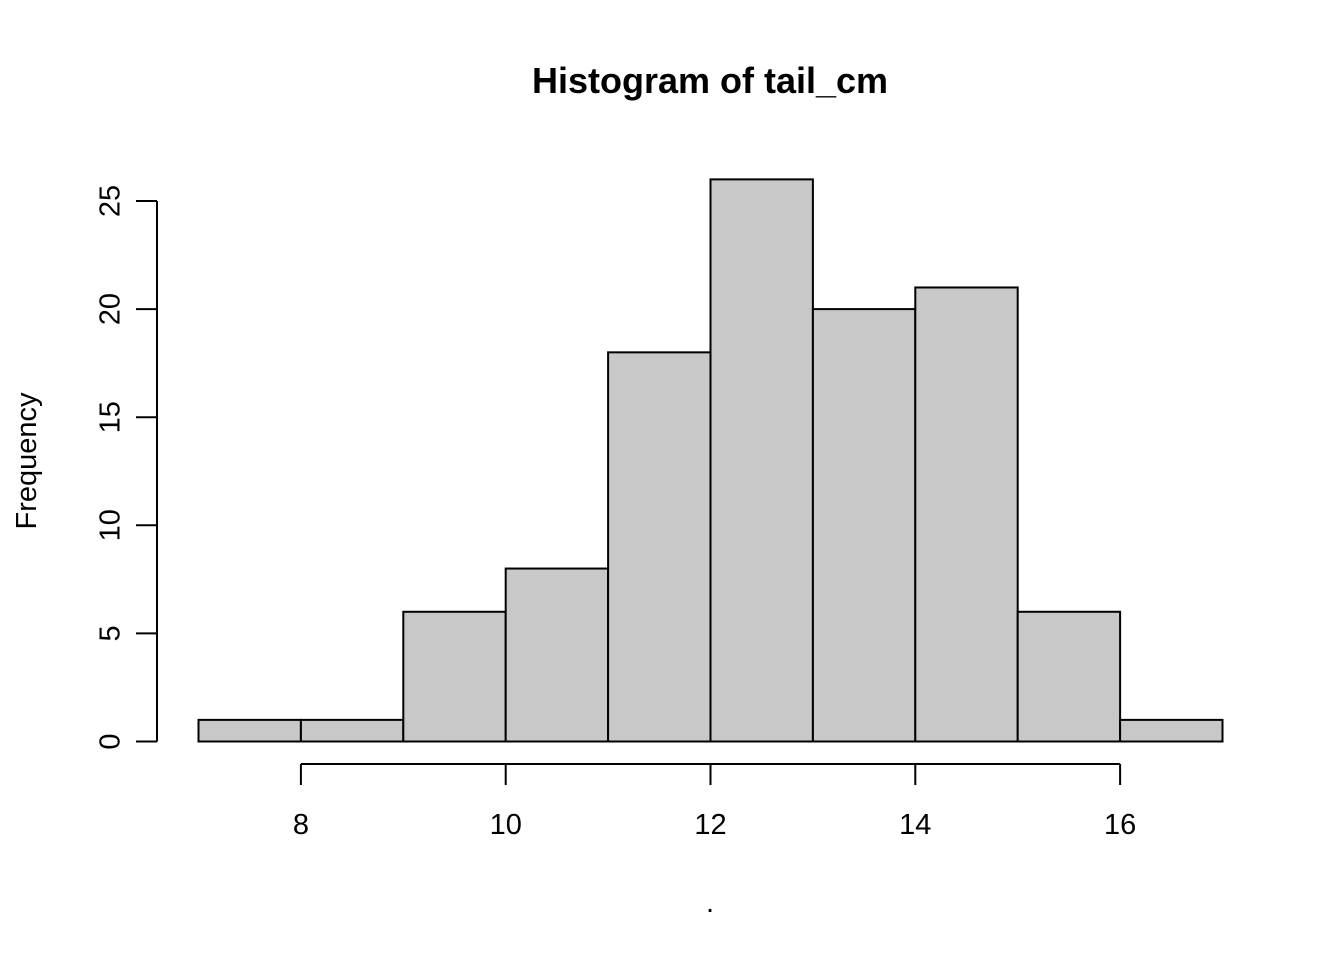  I want to click on y-tick-label: 20, so click(110, 309).